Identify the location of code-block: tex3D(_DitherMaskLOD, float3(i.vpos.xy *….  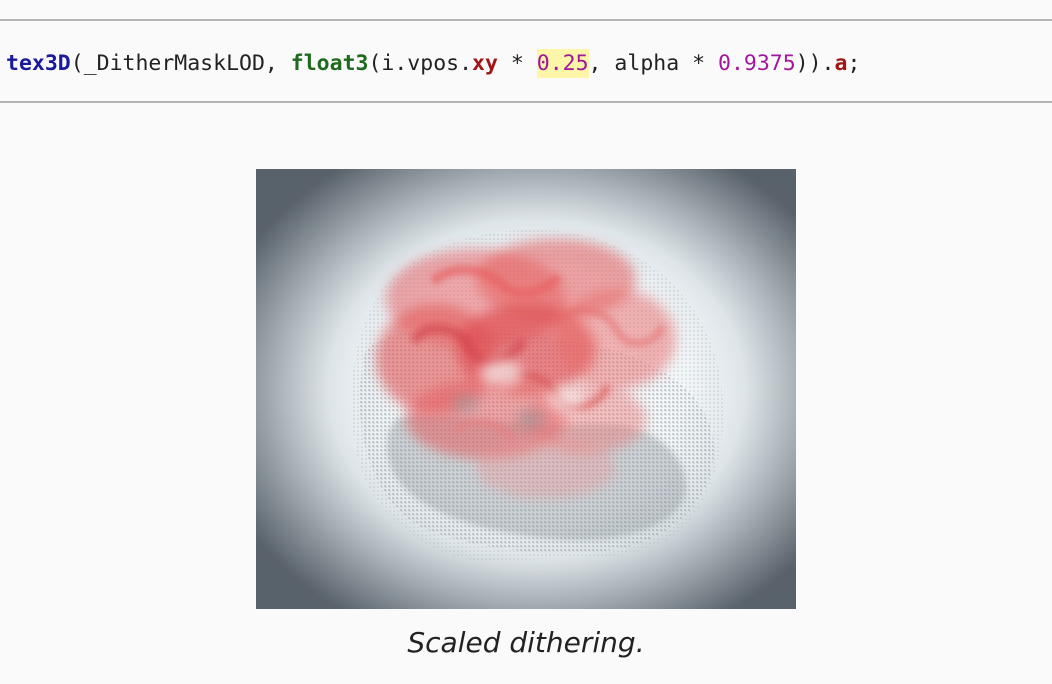
(526, 61).